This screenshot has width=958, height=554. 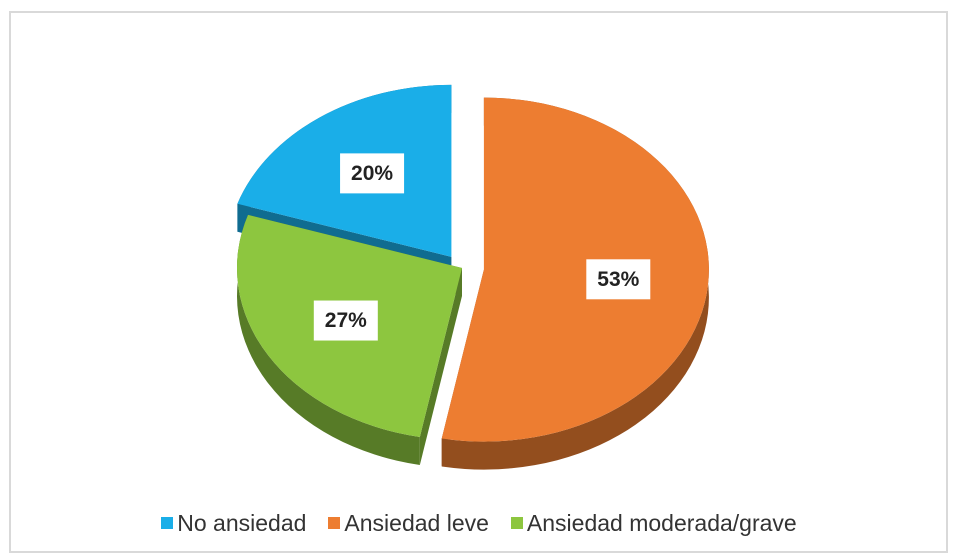 I want to click on legend-item: No ansiedad, so click(x=233, y=523).